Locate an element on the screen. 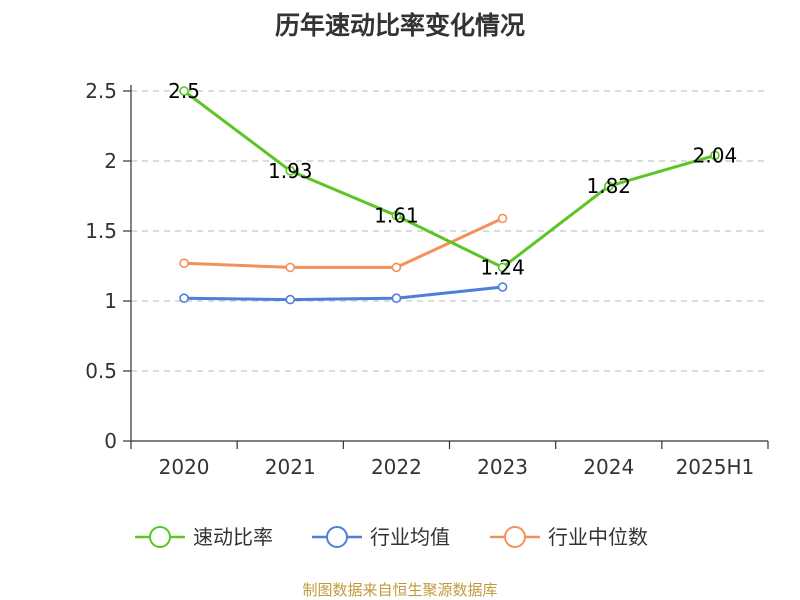  data-label: 1.24 is located at coordinates (502, 267).